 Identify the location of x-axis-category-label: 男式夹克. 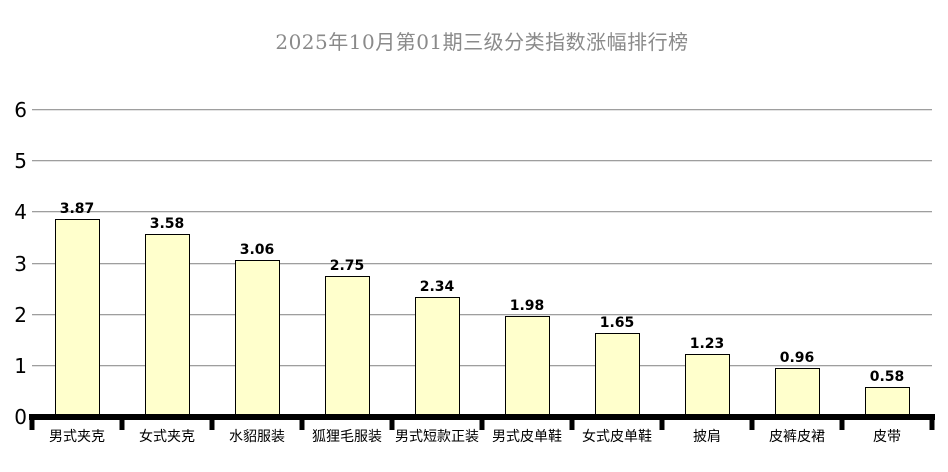
(77, 437).